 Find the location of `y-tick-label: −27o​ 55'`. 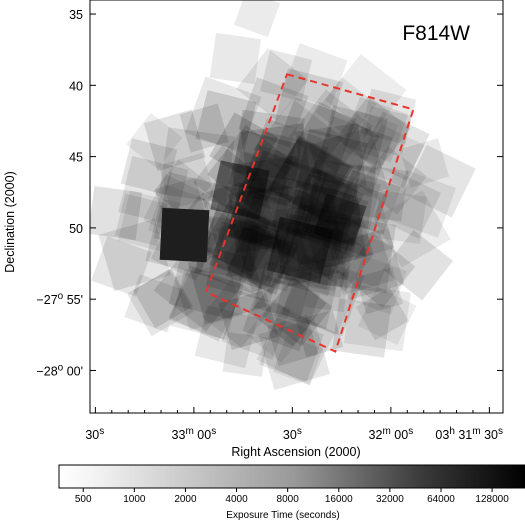

y-tick-label: −27o​ 55' is located at coordinates (59, 299).